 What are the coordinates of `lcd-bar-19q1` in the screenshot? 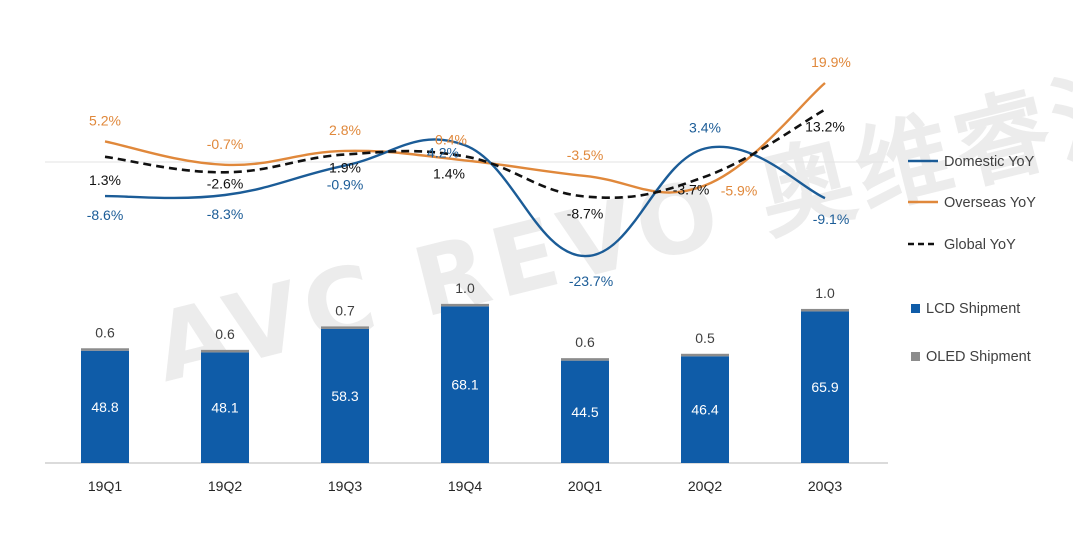 It's located at (105, 406).